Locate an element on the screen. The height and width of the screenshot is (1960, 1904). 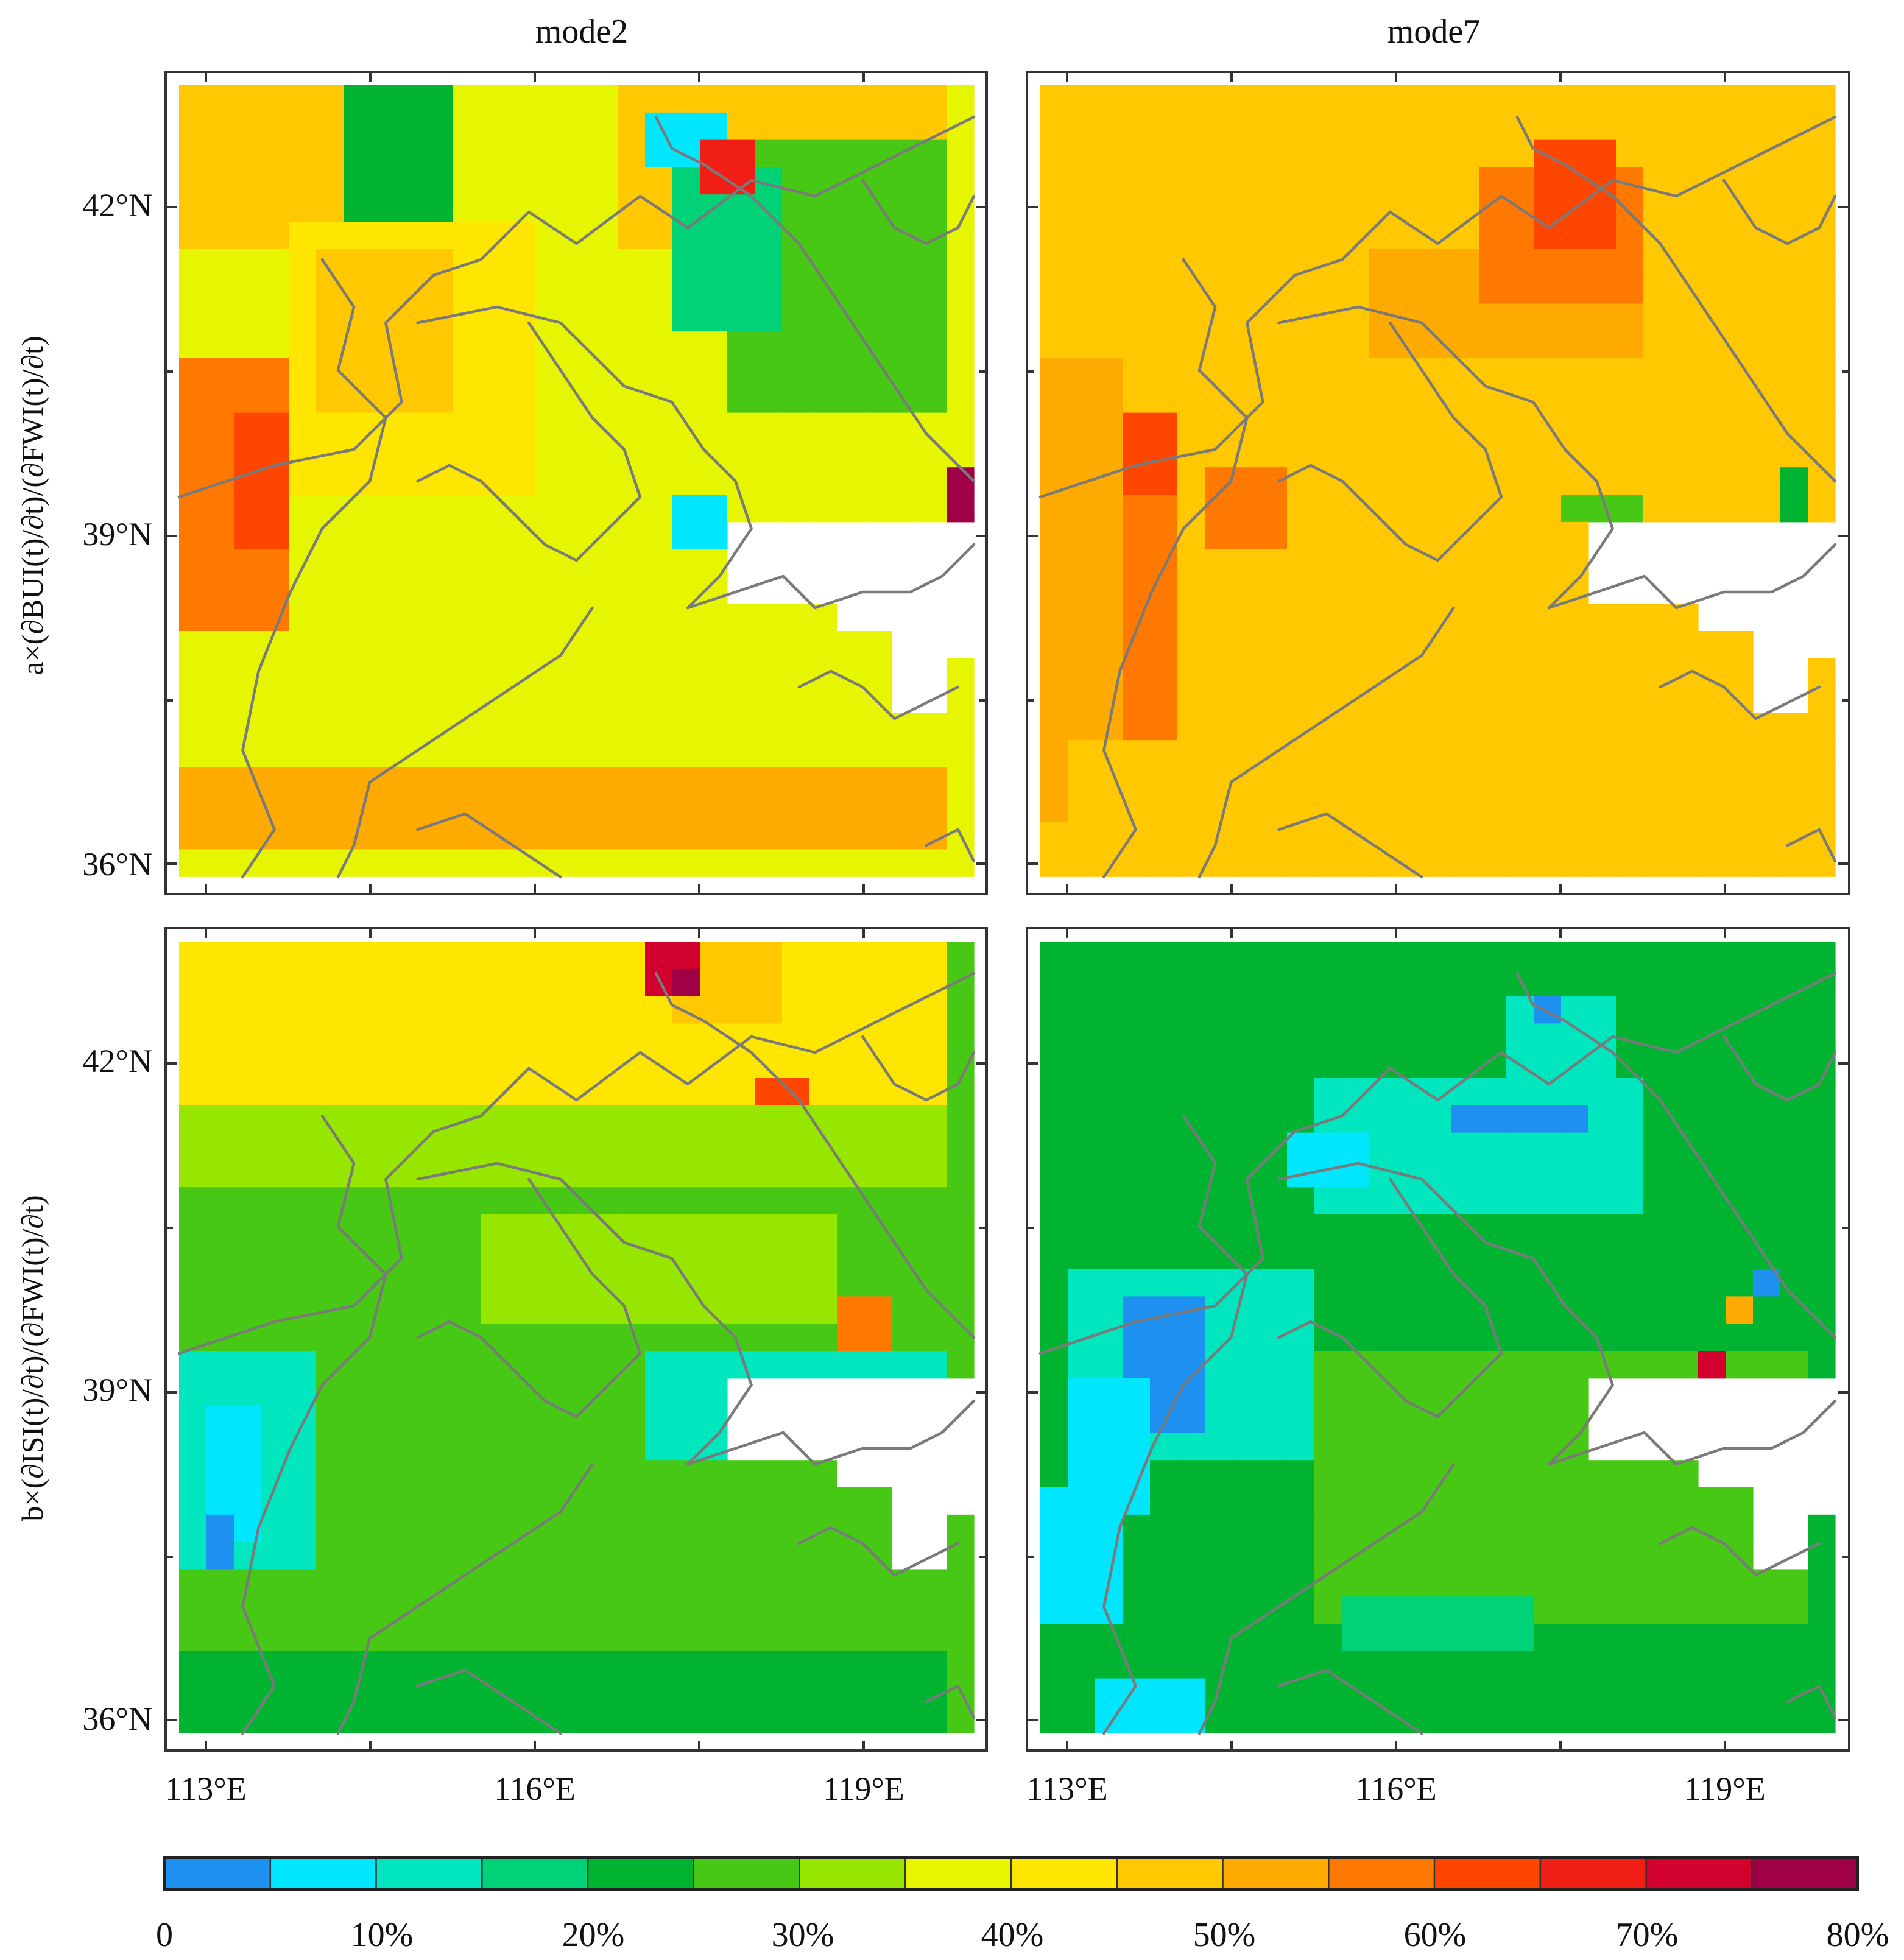
column-title-mode7: mode7 is located at coordinates (1433, 32).